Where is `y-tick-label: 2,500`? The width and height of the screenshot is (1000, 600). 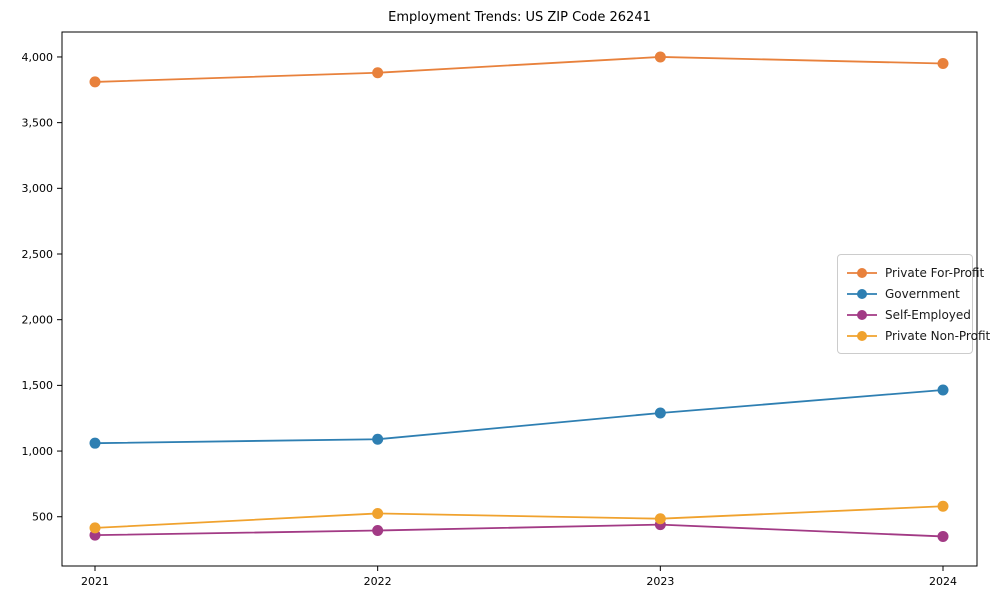
y-tick-label: 2,500 is located at coordinates (38, 254).